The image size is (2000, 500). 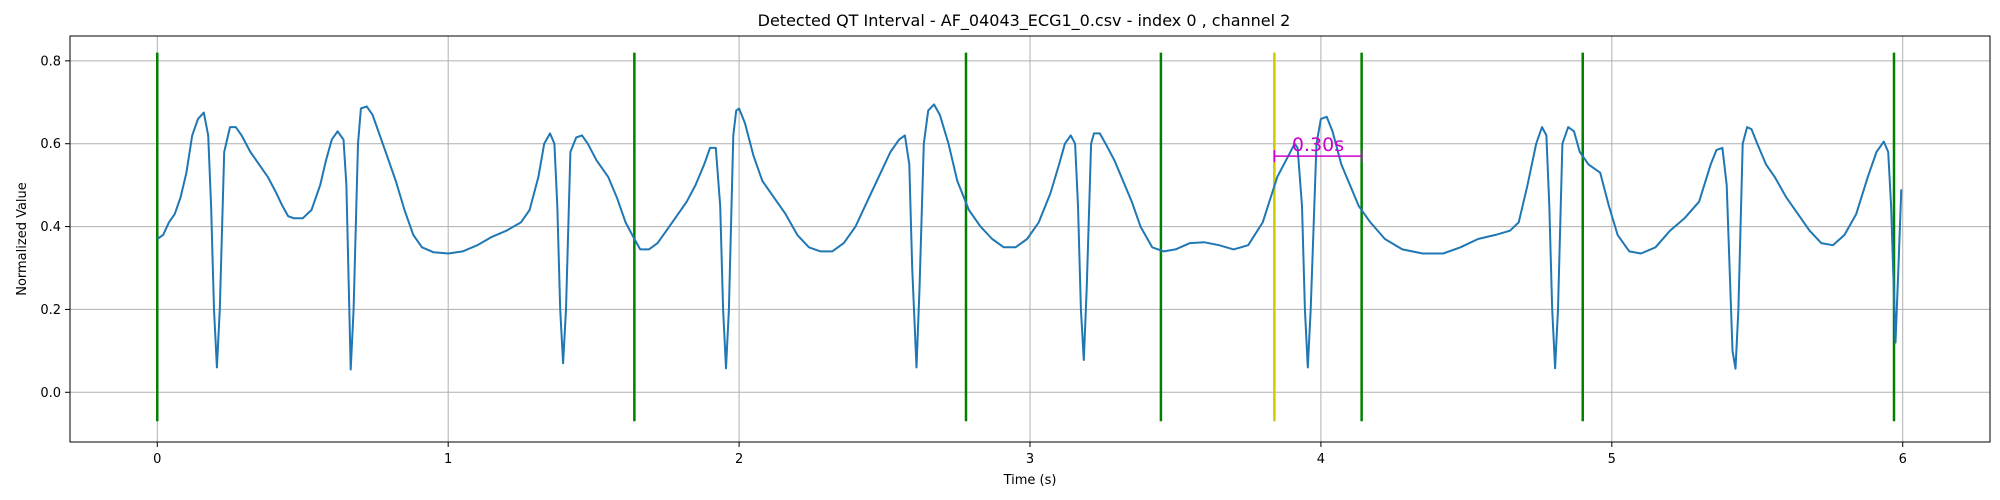 I want to click on x-tick-label: 1, so click(x=448, y=459).